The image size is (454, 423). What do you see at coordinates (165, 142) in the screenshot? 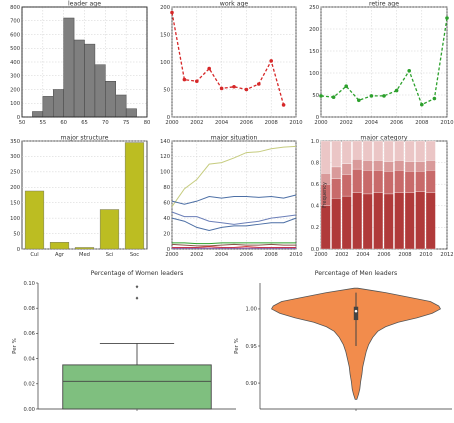
I see `y-tick-label: 140` at bounding box center [165, 142].